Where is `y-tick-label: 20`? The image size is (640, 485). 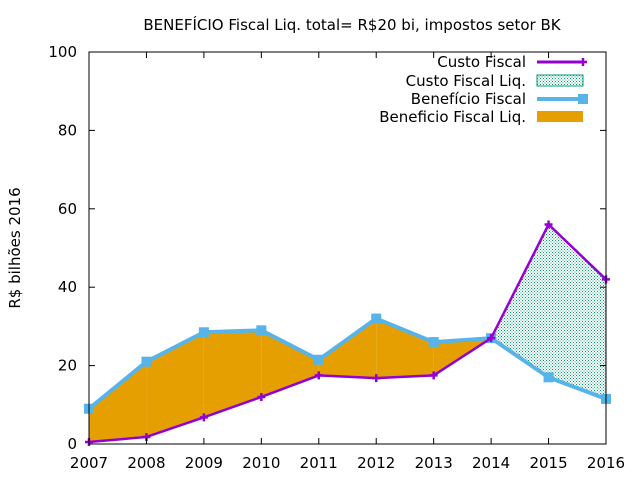
y-tick-label: 20 is located at coordinates (67, 366).